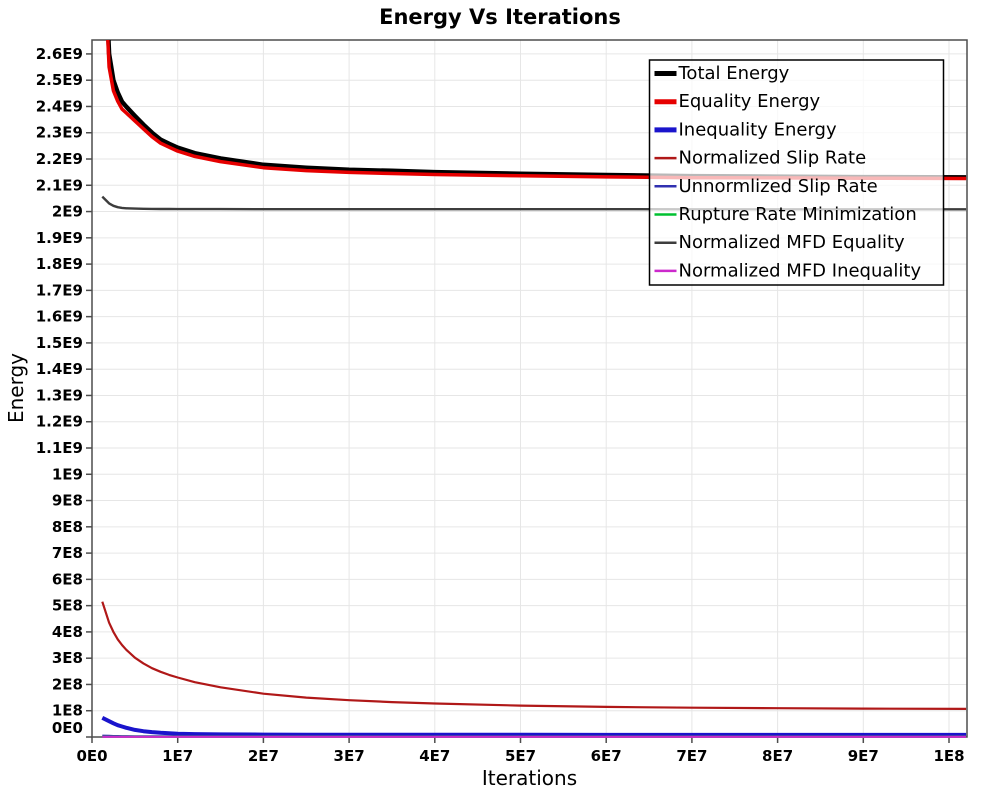 The height and width of the screenshot is (800, 1000). Describe the element at coordinates (67, 212) in the screenshot. I see `y-tick-label: 2E9` at that location.